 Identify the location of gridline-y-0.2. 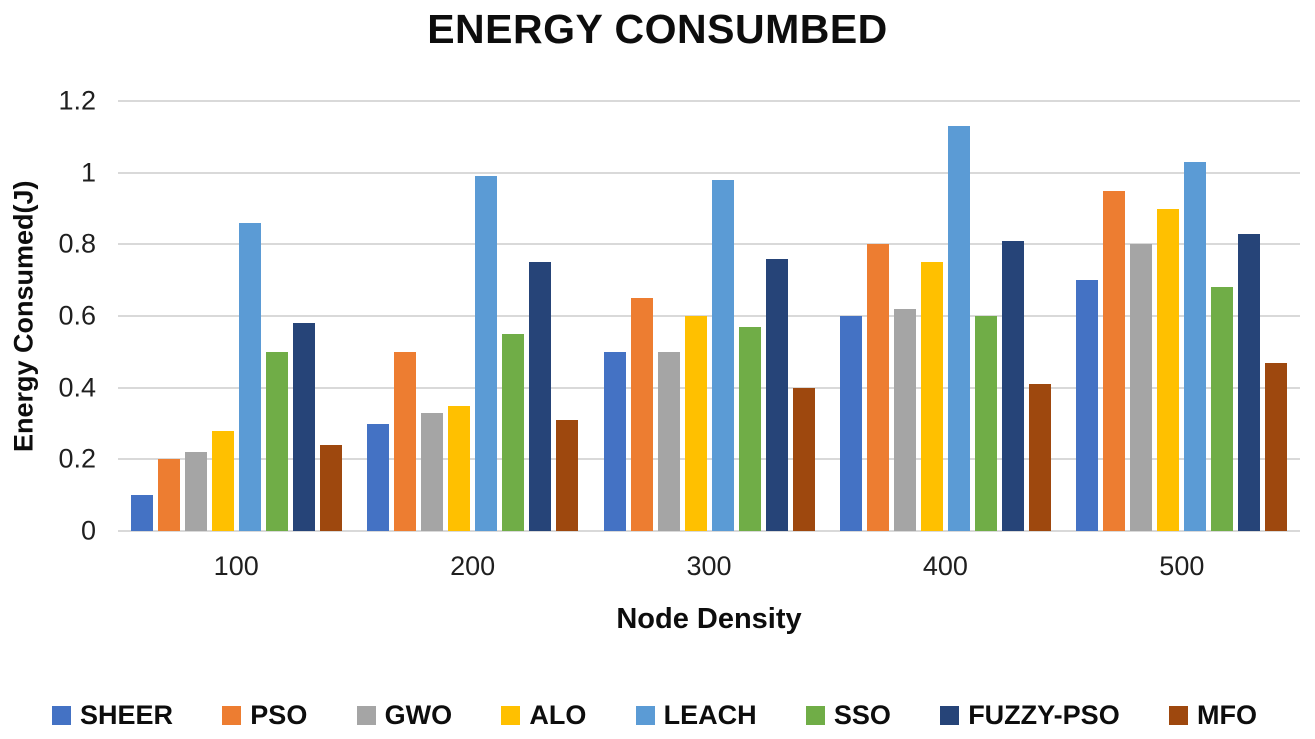
(709, 459).